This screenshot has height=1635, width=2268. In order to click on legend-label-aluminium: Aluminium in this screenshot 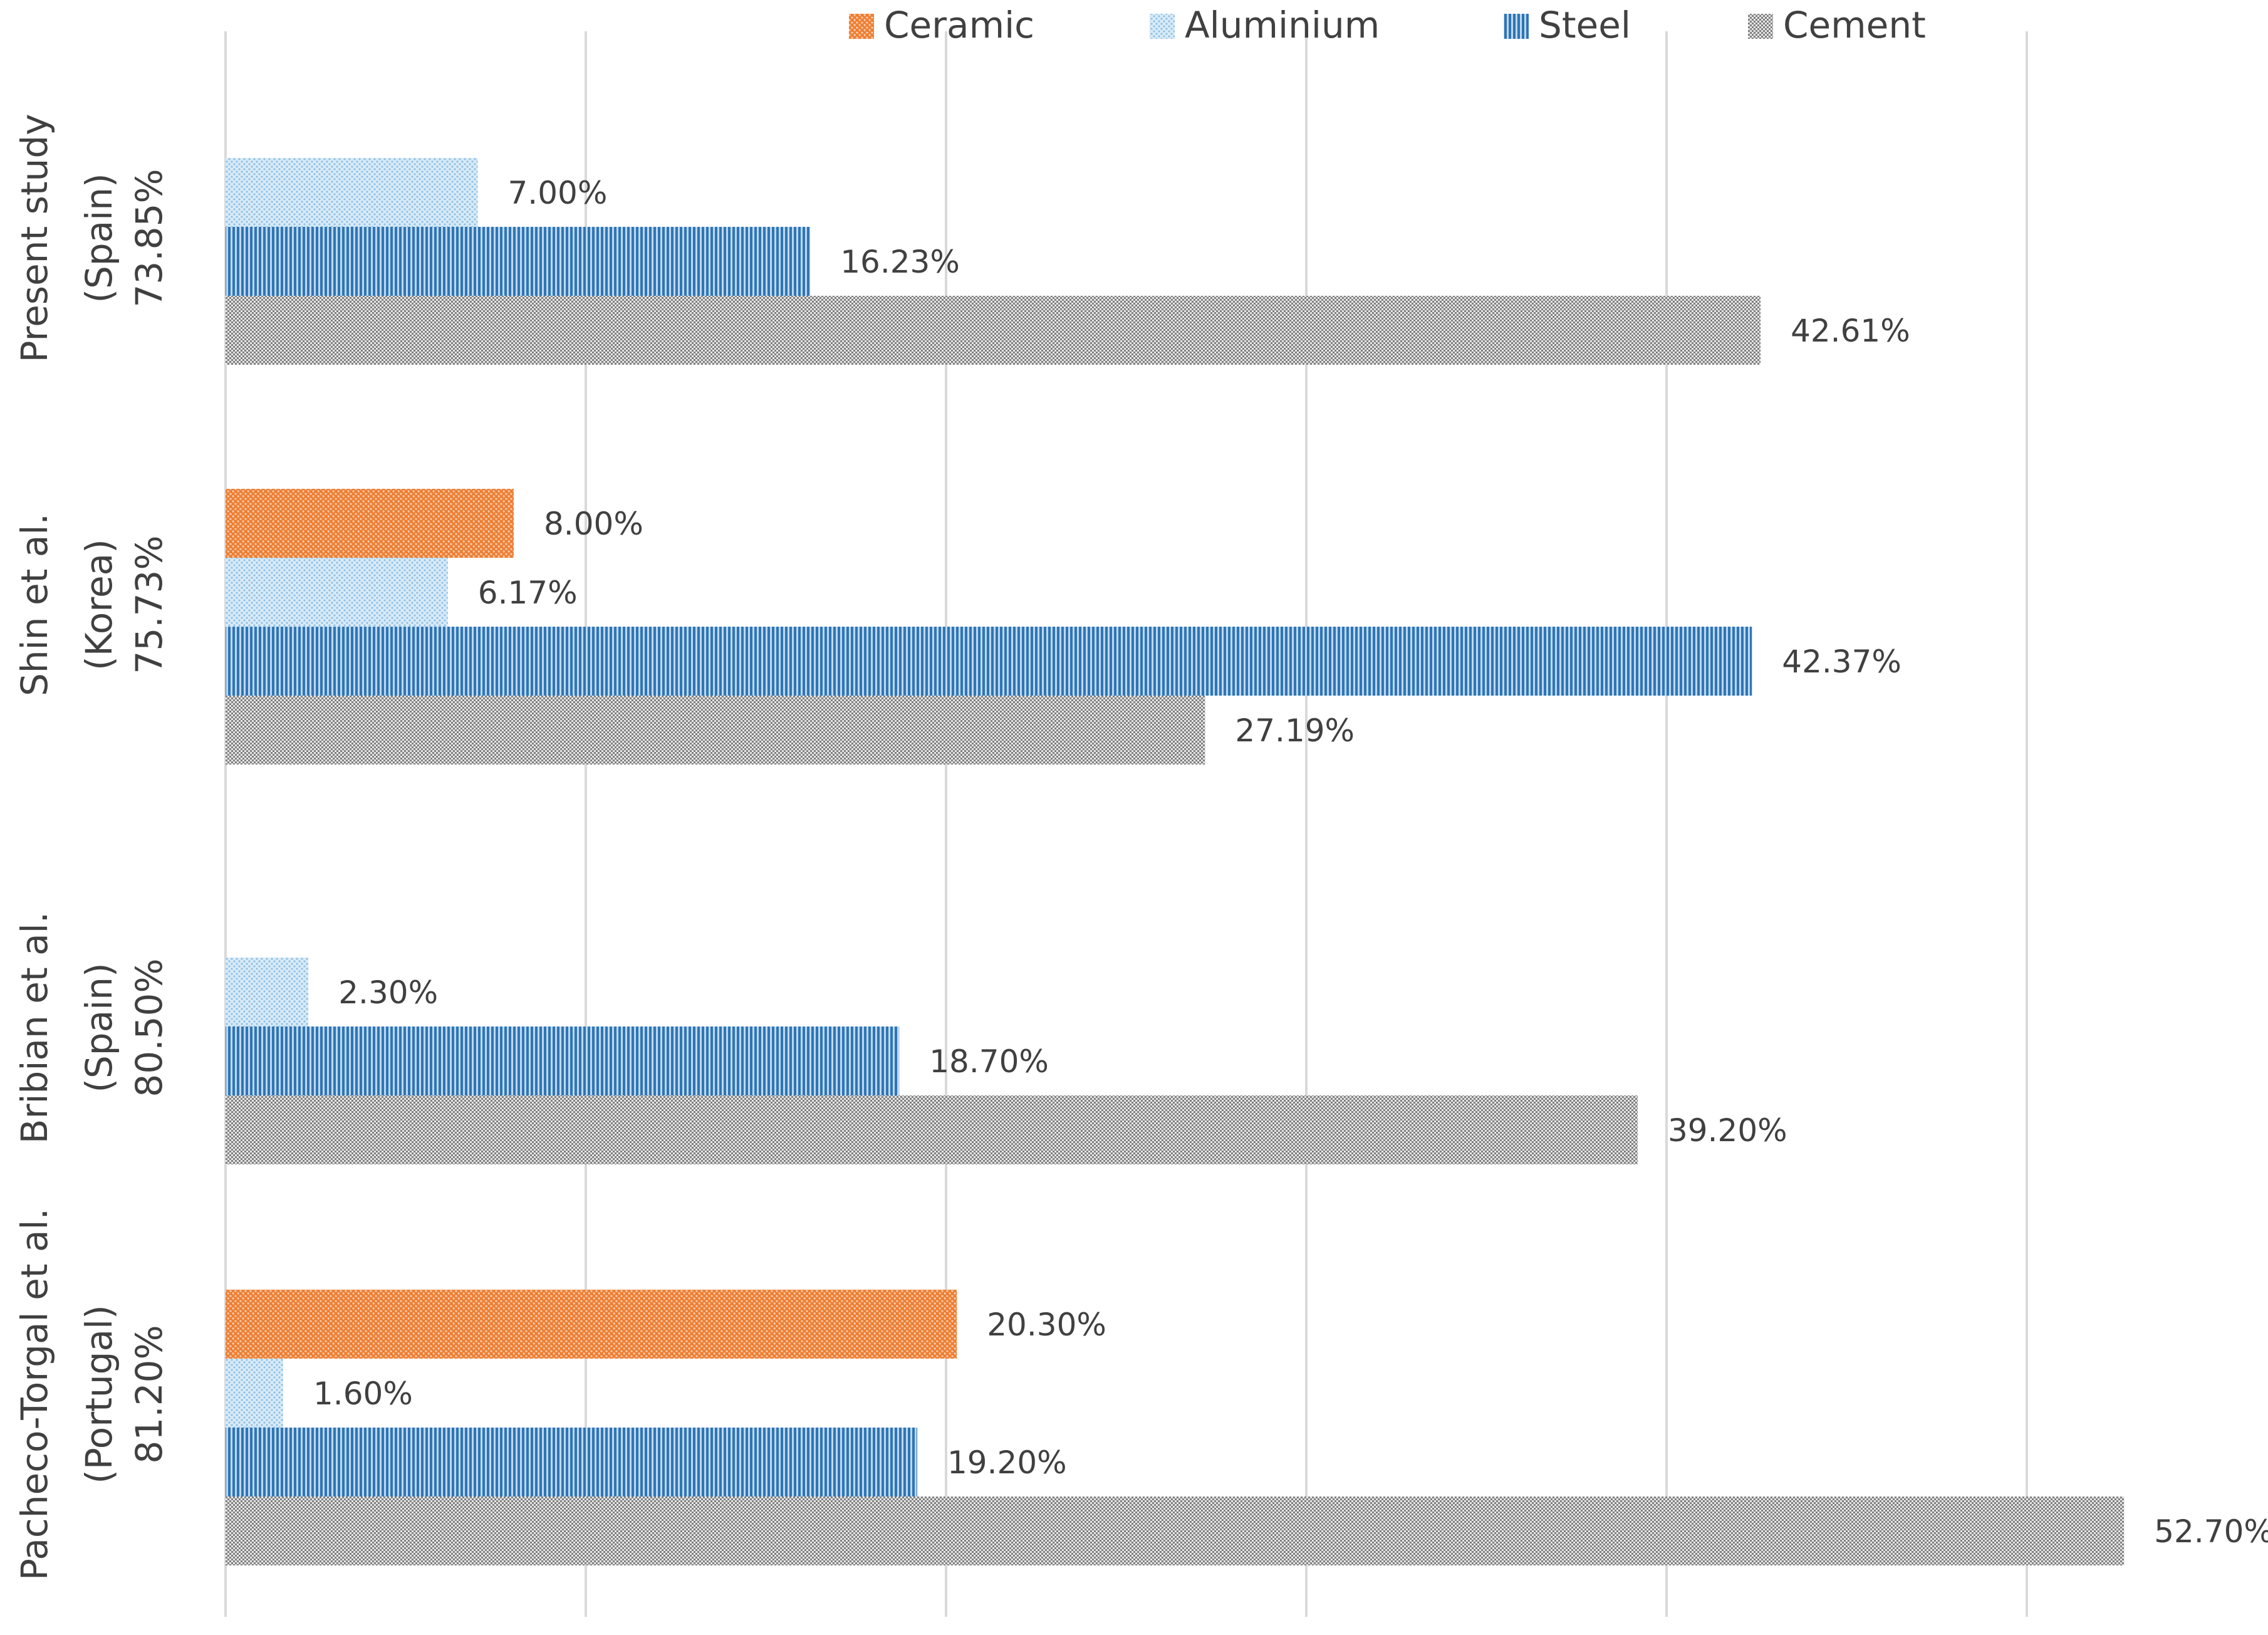, I will do `click(1282, 25)`.